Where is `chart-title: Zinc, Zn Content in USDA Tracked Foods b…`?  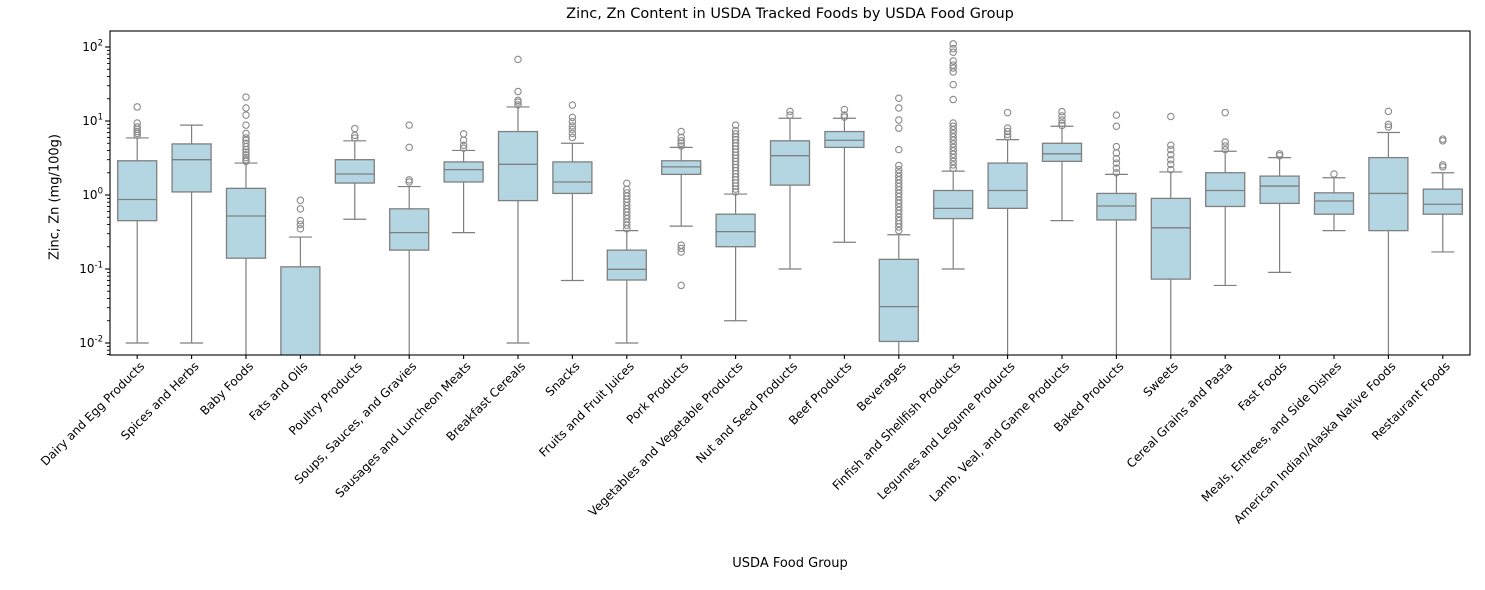 chart-title: Zinc, Zn Content in USDA Tracked Foods b… is located at coordinates (790, 14).